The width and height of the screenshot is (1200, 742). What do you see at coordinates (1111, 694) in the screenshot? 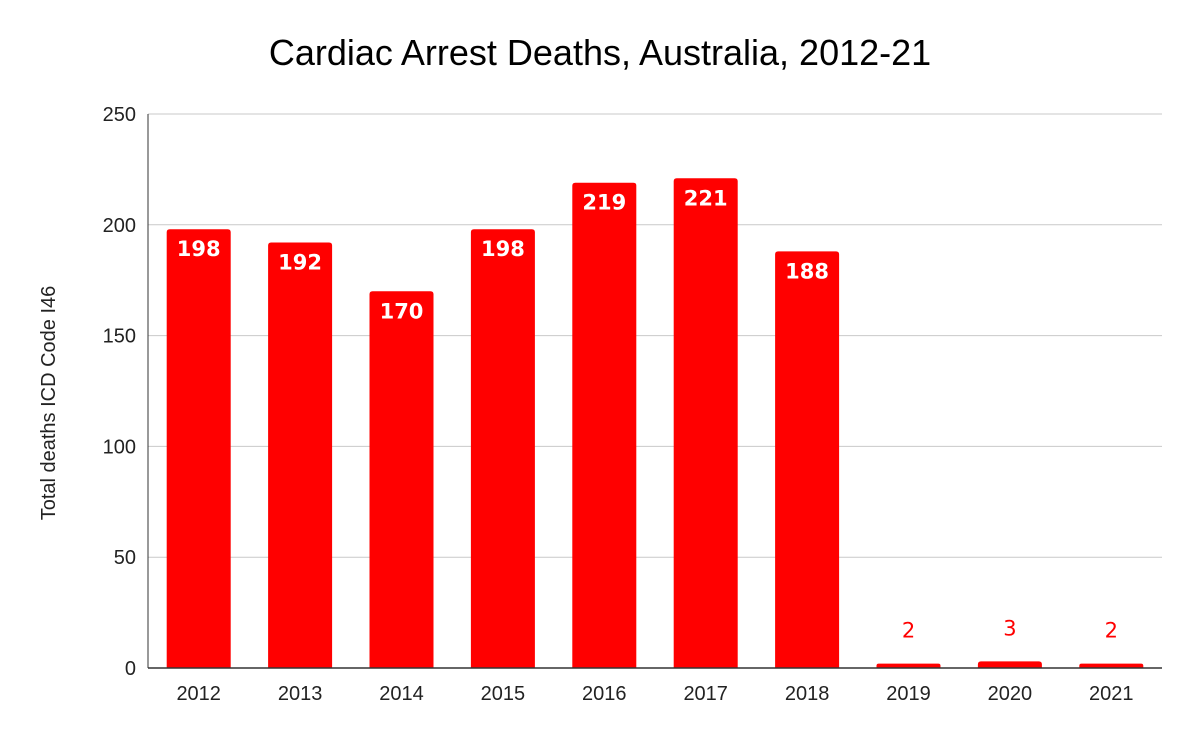
I see `x-tick-label: 2021` at bounding box center [1111, 694].